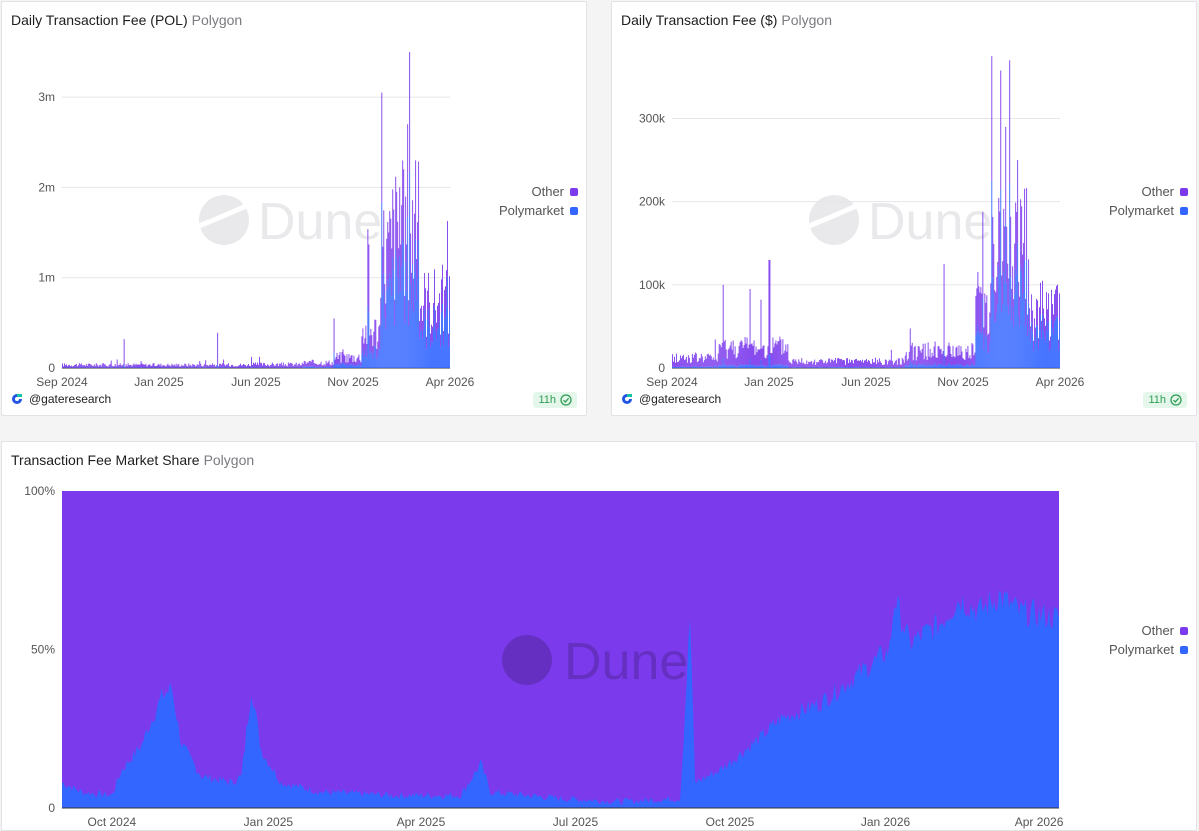 The width and height of the screenshot is (1199, 831). I want to click on chart-title-text: Daily Transaction Fee (POL), so click(99, 20).